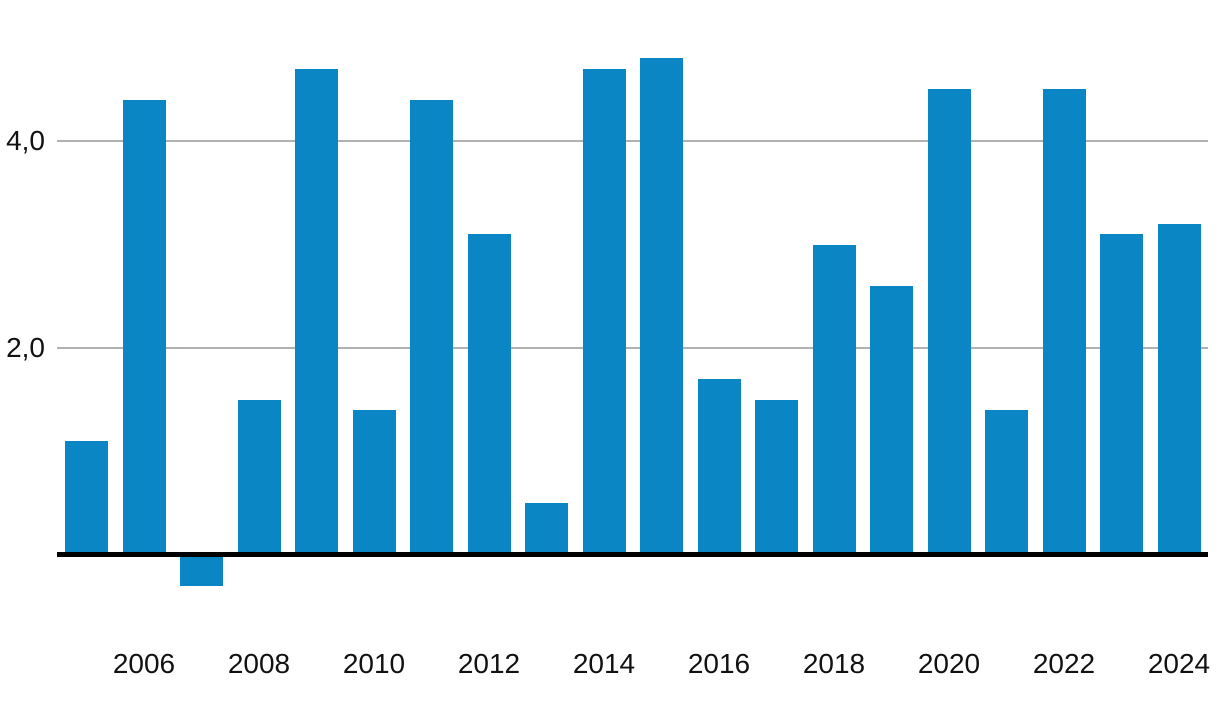  I want to click on bar-2007, so click(201, 571).